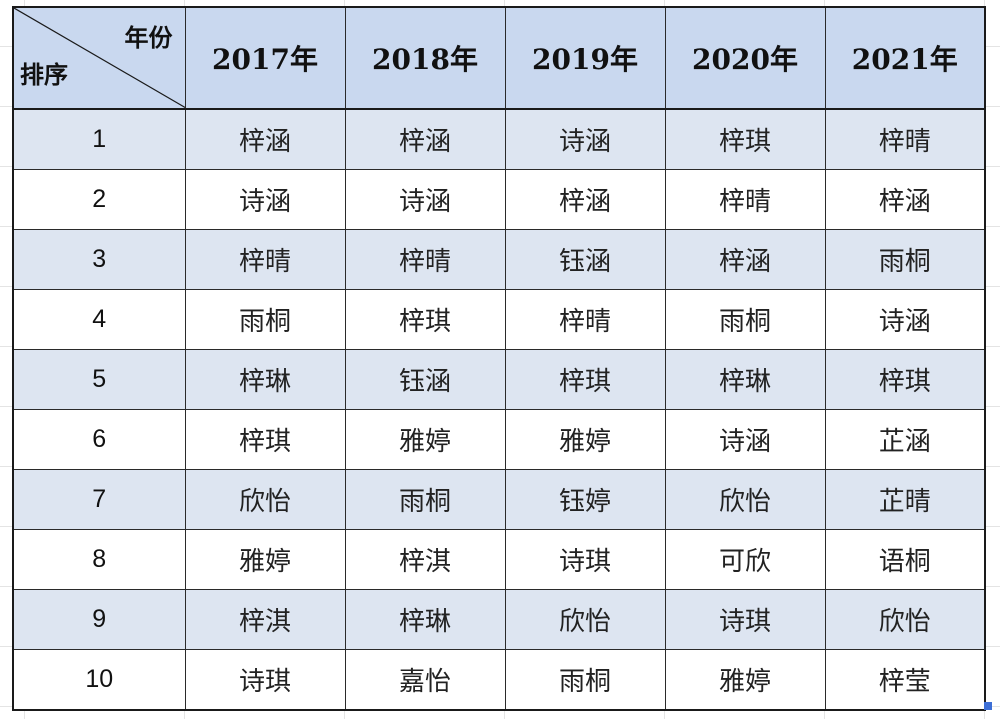 This screenshot has height=719, width=1000. Describe the element at coordinates (265, 58) in the screenshot. I see `year-header-2017: 2017年` at that location.